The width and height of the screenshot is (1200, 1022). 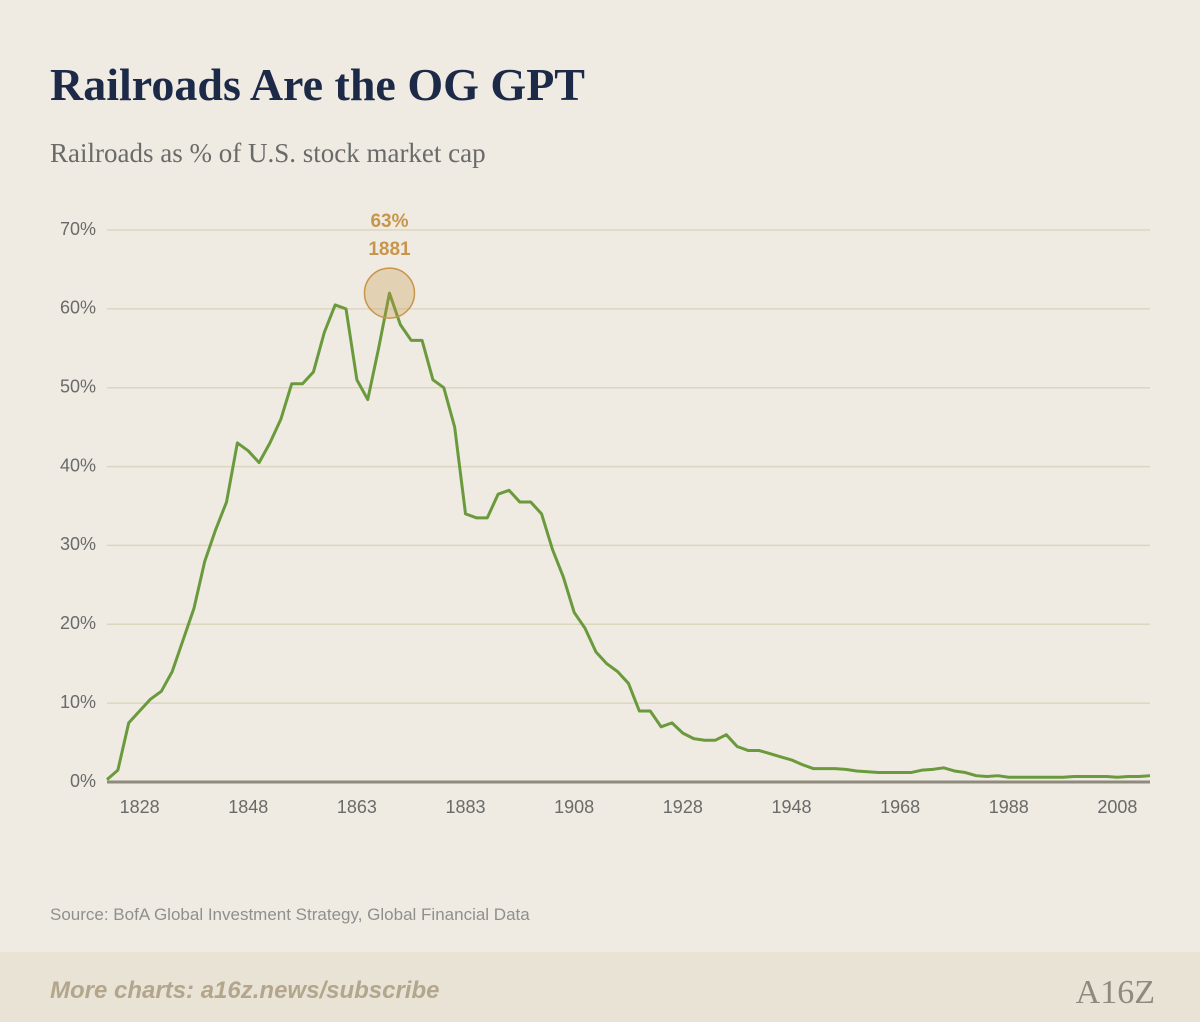 I want to click on annotation-year: 1881, so click(x=389, y=249).